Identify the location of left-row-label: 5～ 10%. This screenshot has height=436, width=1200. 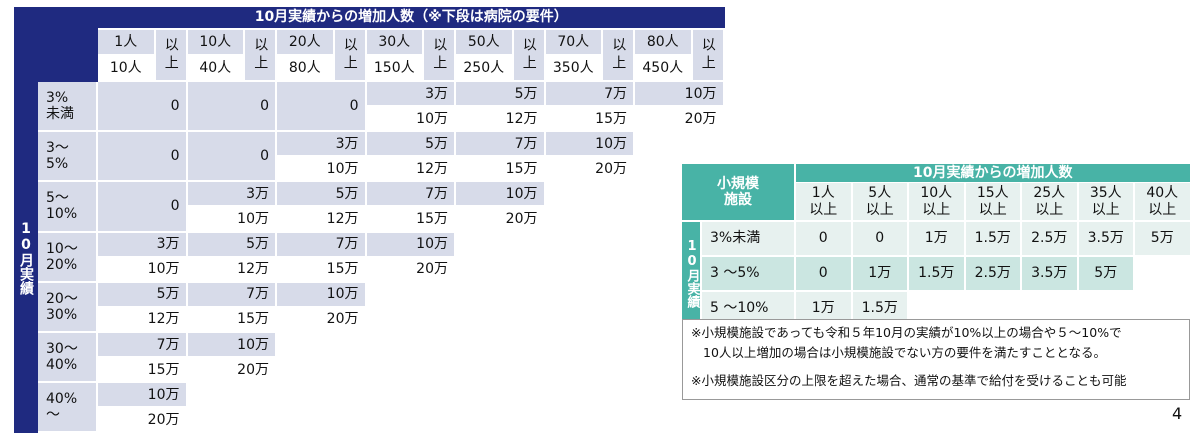
(68, 207).